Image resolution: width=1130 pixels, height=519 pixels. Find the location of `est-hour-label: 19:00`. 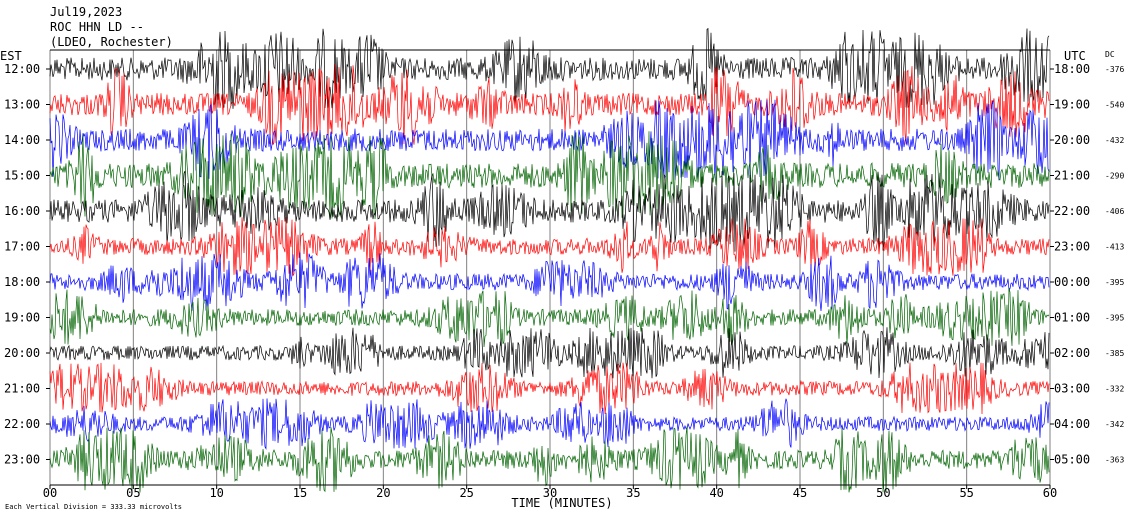

est-hour-label: 19:00 is located at coordinates (22, 318).